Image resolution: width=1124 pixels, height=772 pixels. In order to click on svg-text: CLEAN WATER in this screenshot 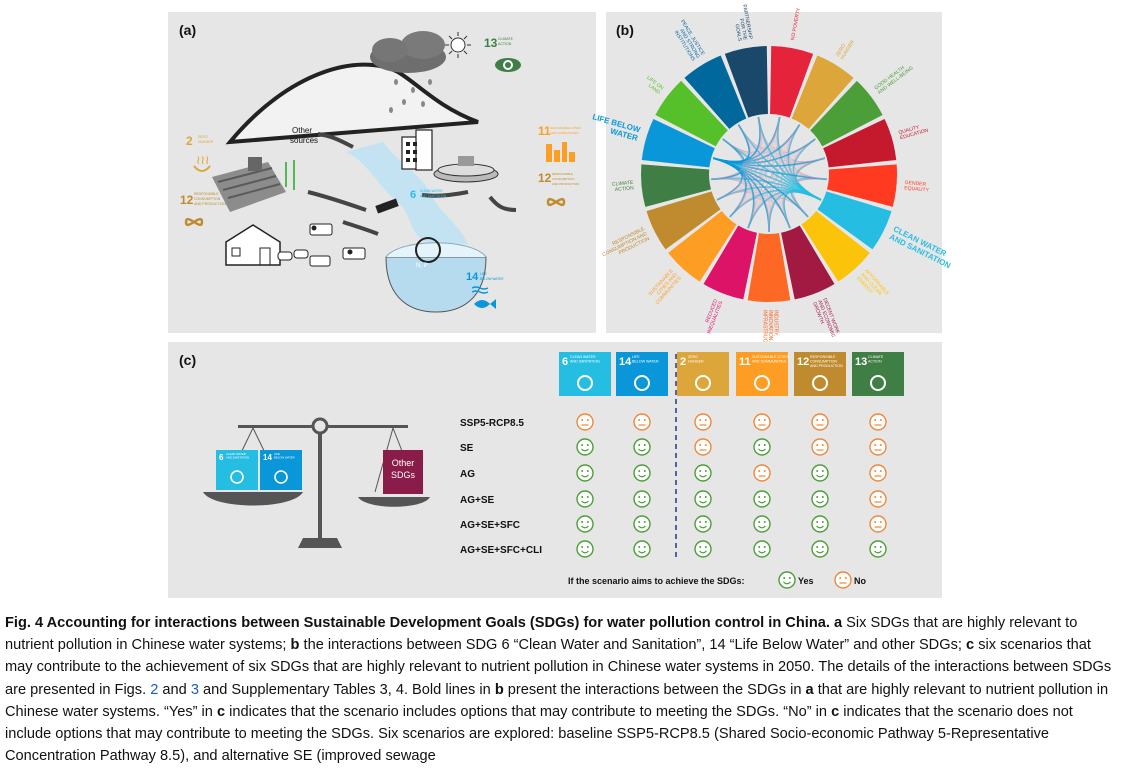, I will do `click(236, 454)`.